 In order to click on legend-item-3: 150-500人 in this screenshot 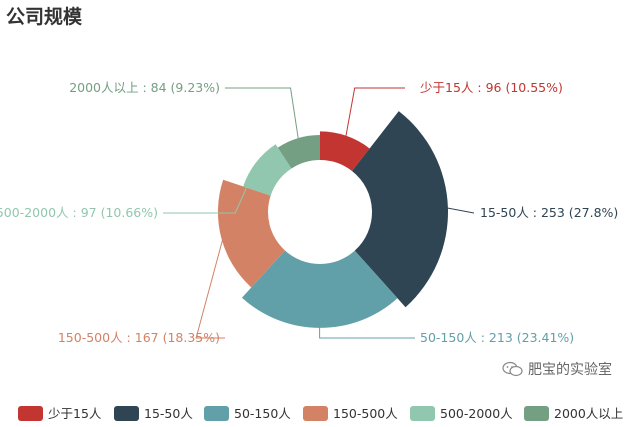, I will do `click(350, 413)`.